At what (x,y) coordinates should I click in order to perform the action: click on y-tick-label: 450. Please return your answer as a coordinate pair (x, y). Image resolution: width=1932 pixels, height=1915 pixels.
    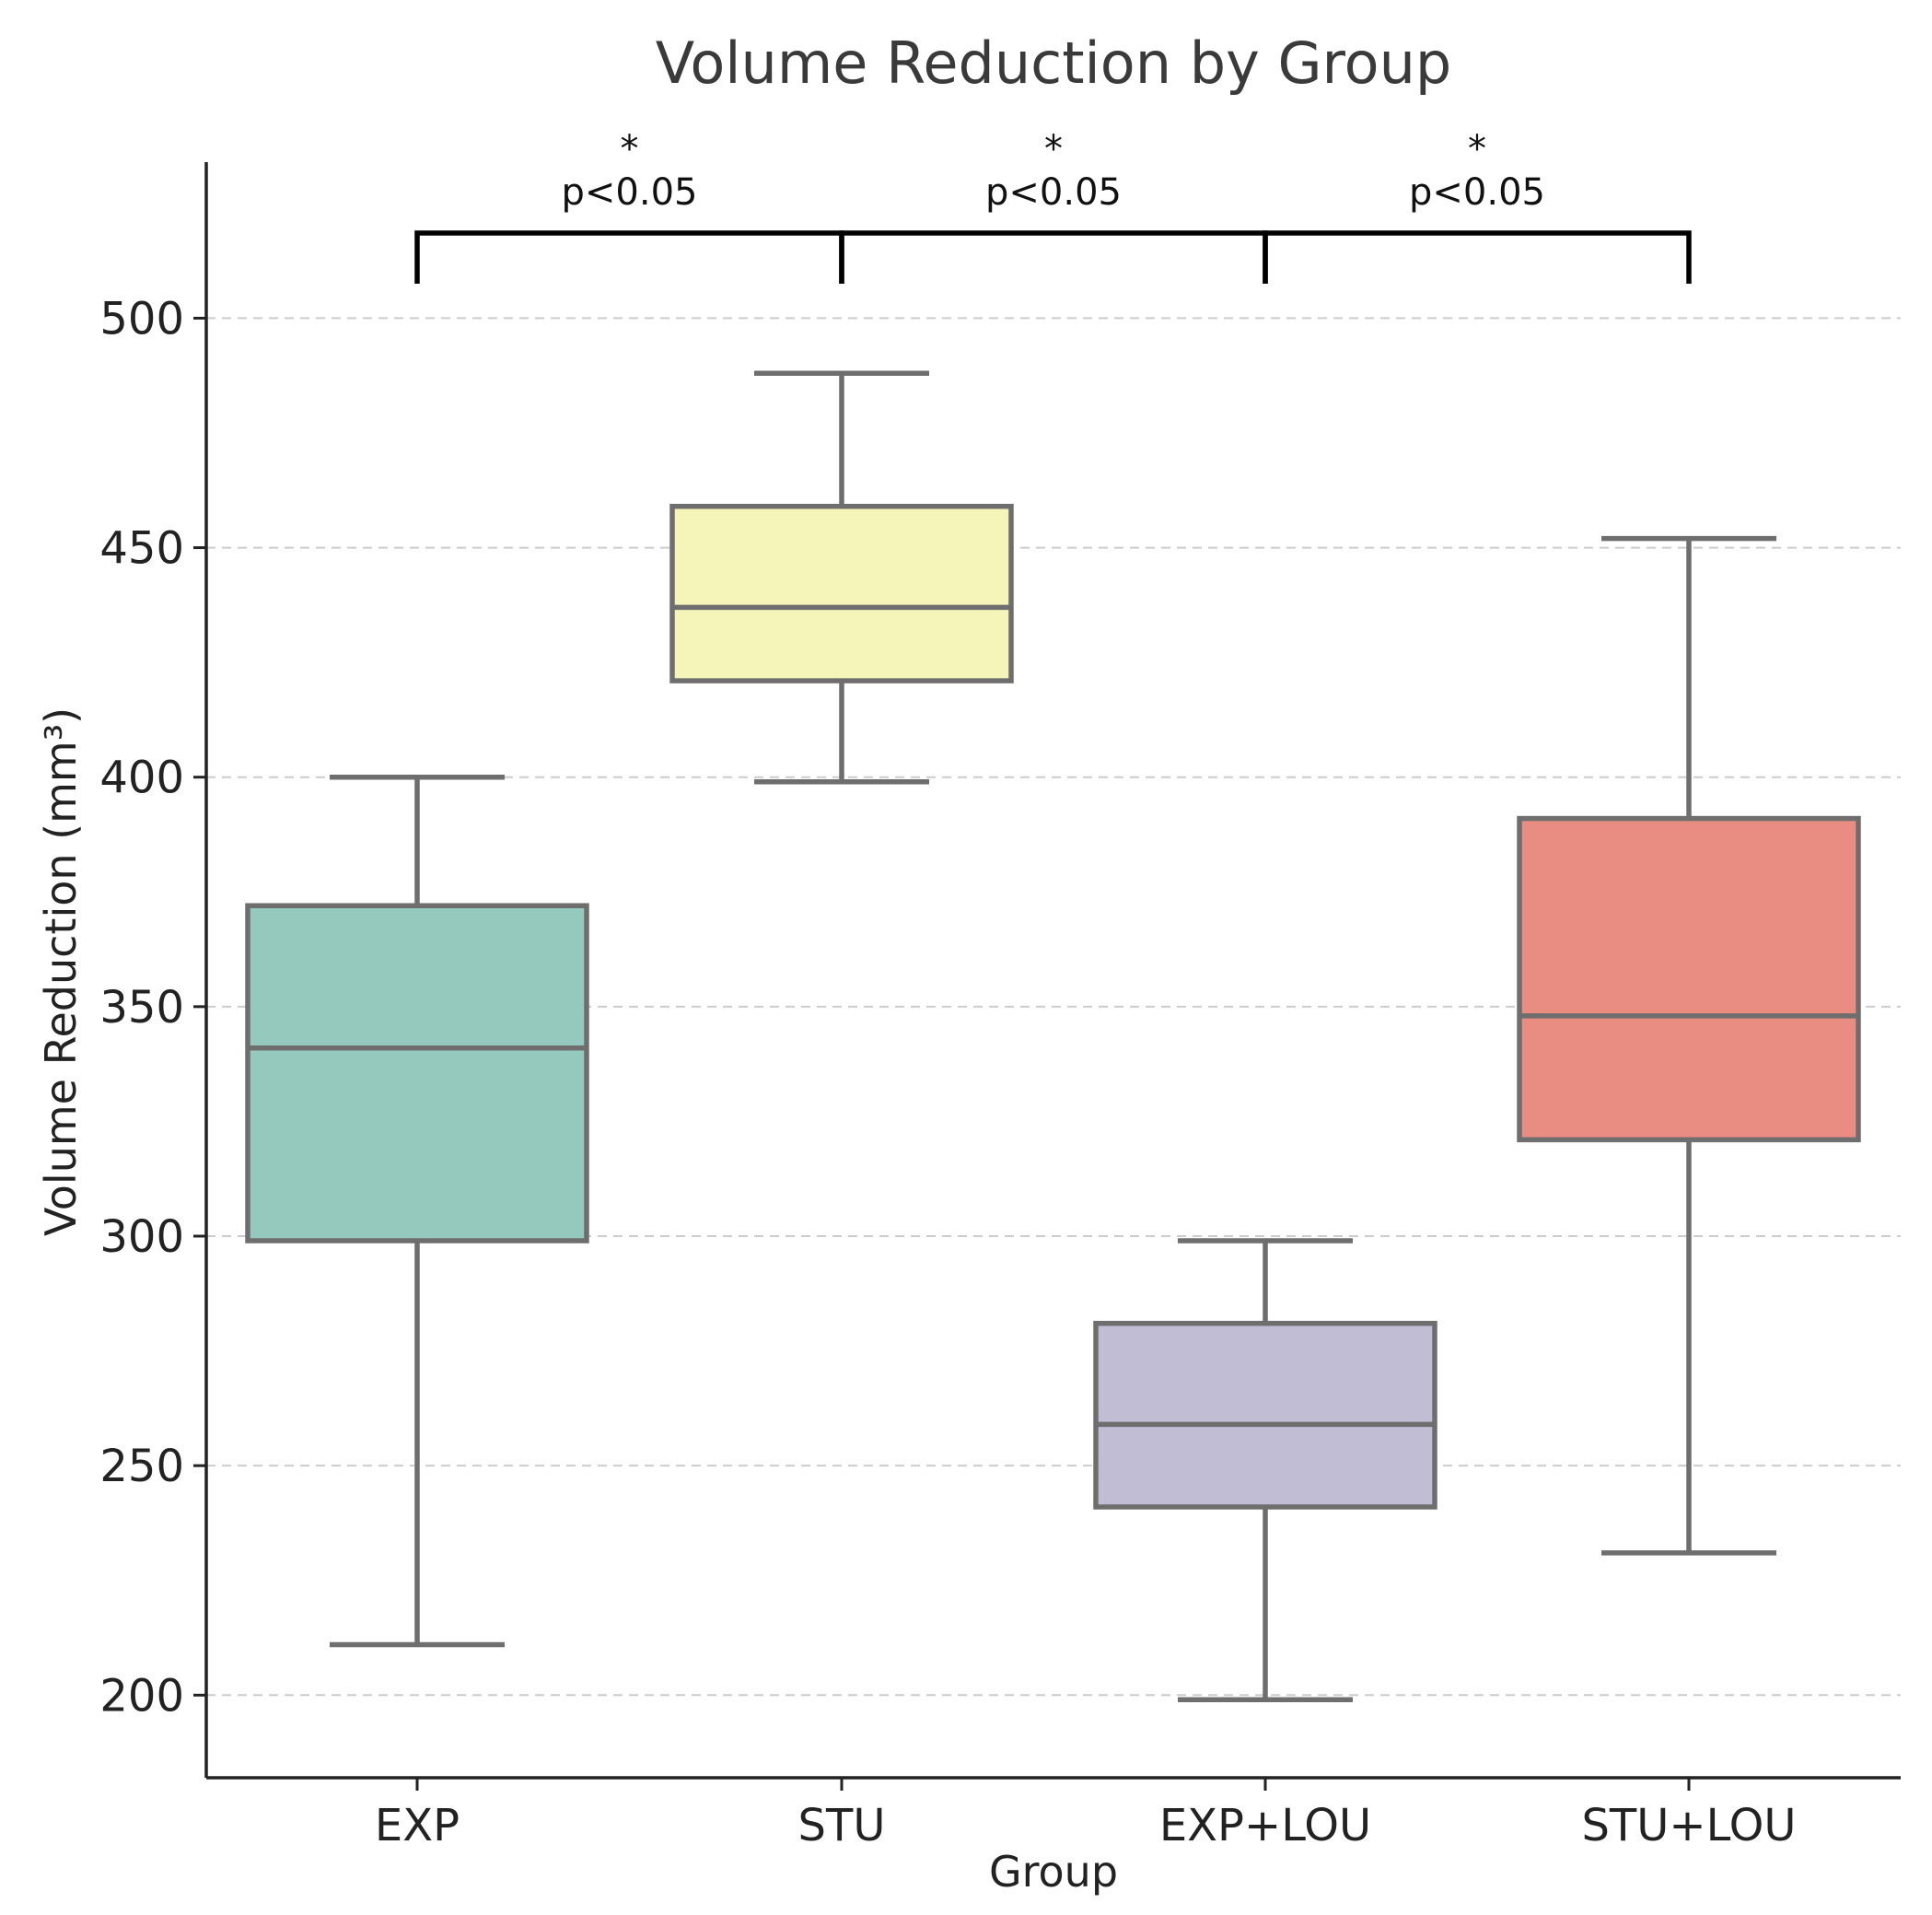
    Looking at the image, I should click on (141, 549).